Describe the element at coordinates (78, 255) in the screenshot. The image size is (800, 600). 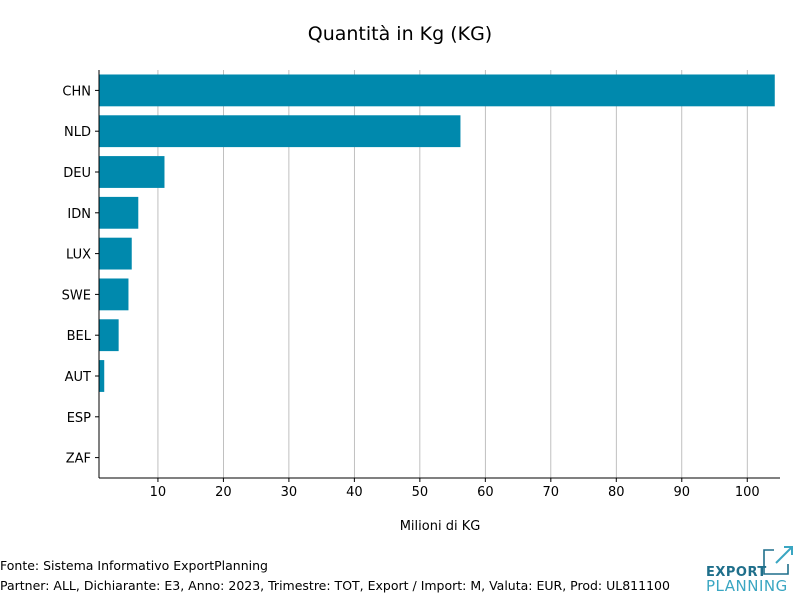
I see `y-tick-label: LUX` at that location.